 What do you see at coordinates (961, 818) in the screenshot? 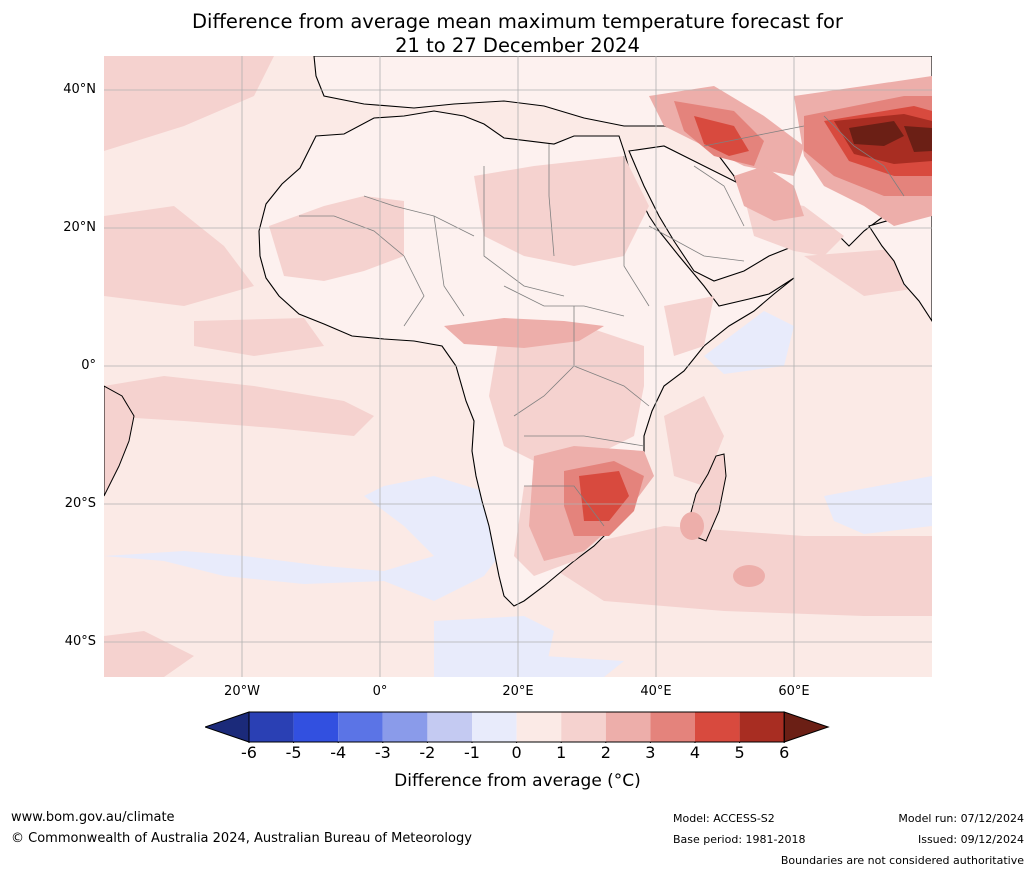
I see `footer-model-run: Model run: 07/12/2024` at bounding box center [961, 818].